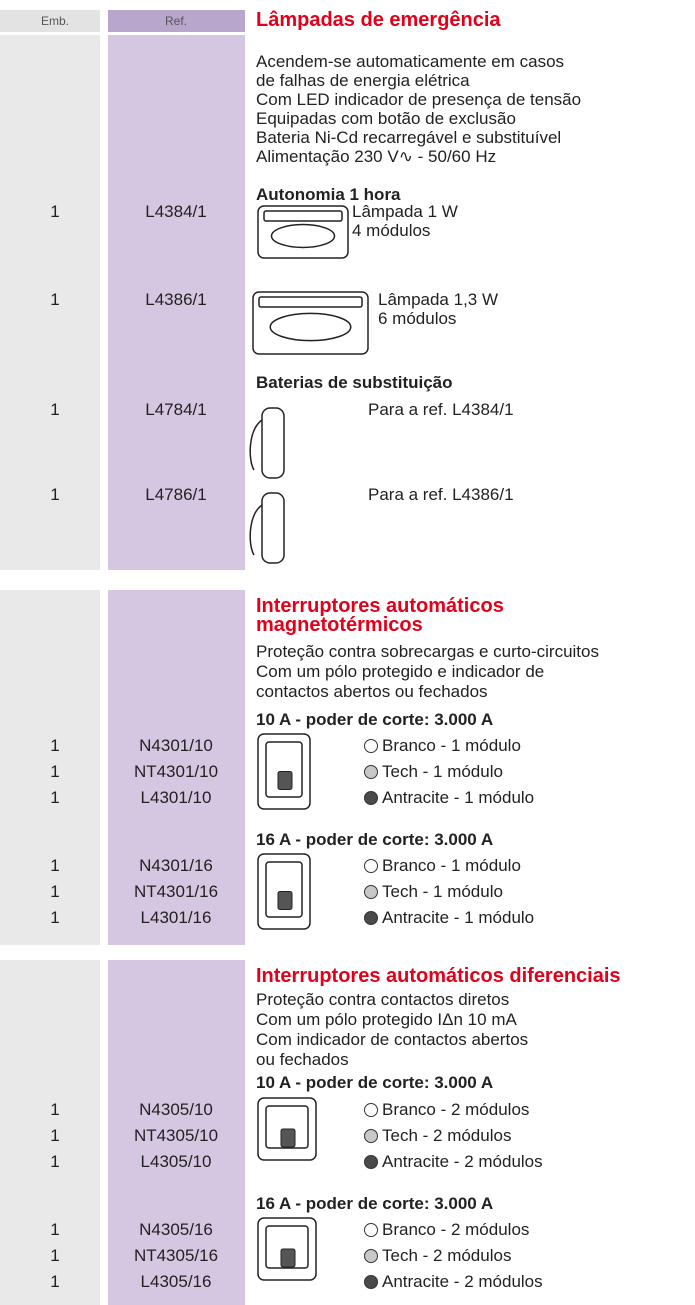  Describe the element at coordinates (176, 1135) in the screenshot. I see `reference: NT4305/10` at that location.